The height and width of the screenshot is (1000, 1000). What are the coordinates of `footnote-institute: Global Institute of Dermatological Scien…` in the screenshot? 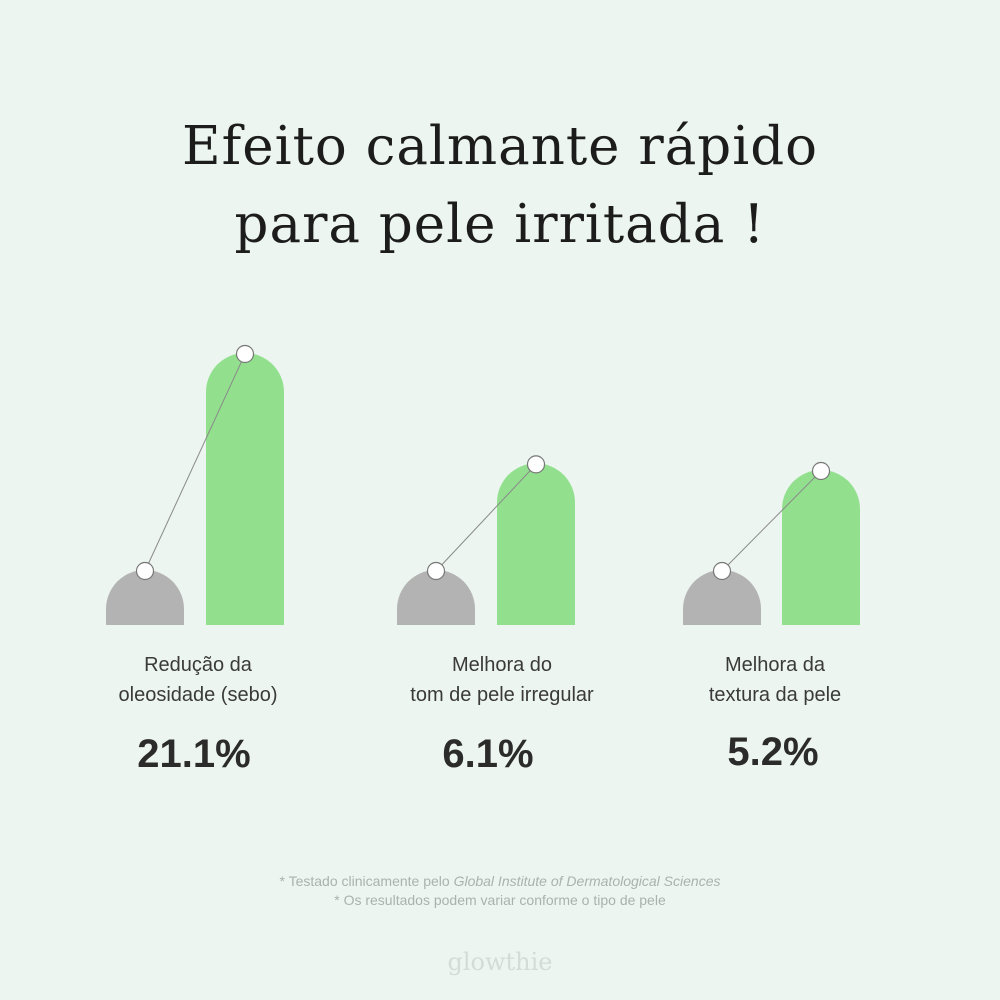 It's located at (587, 881).